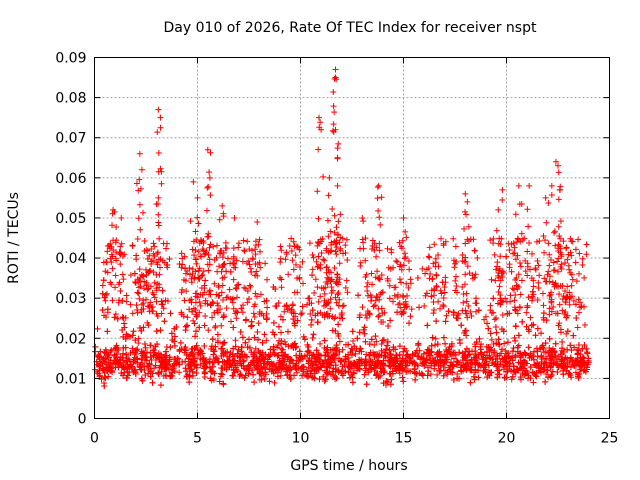  What do you see at coordinates (70, 219) in the screenshot?
I see `y-tick-label: 0.05` at bounding box center [70, 219].